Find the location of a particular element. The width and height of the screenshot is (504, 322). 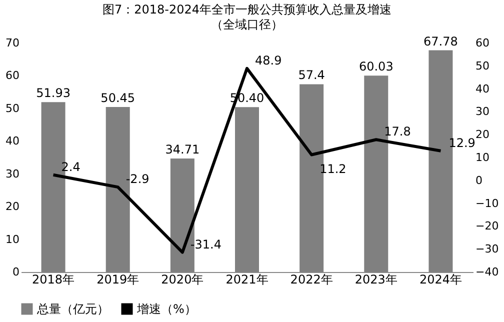

y2-tick-label: 30 is located at coordinates (483, 111).